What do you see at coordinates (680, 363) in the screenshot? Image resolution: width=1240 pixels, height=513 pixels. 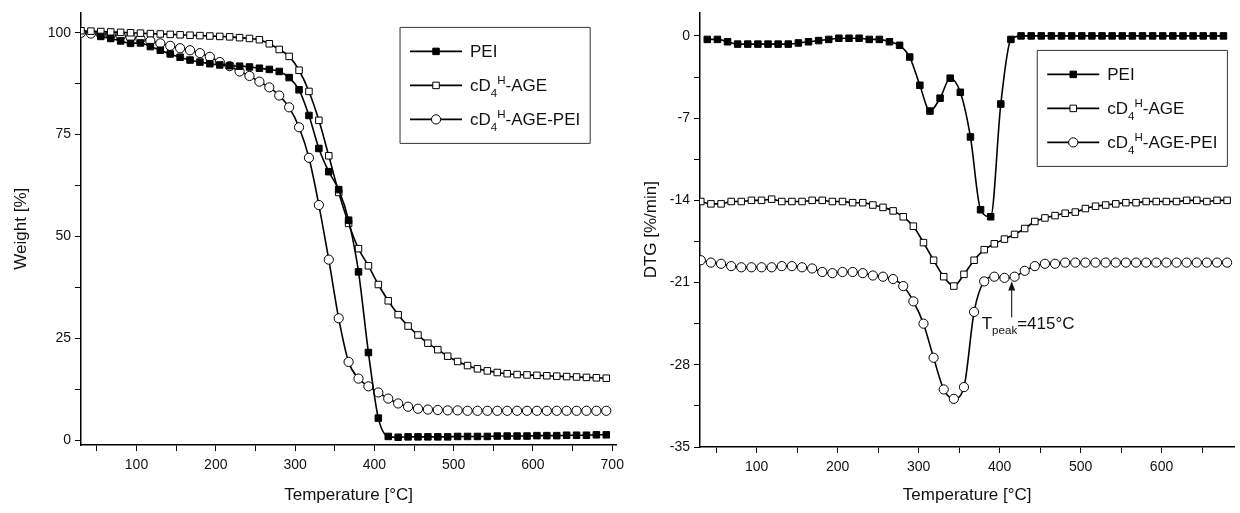 I see `y-tick-label: -28` at bounding box center [680, 363].